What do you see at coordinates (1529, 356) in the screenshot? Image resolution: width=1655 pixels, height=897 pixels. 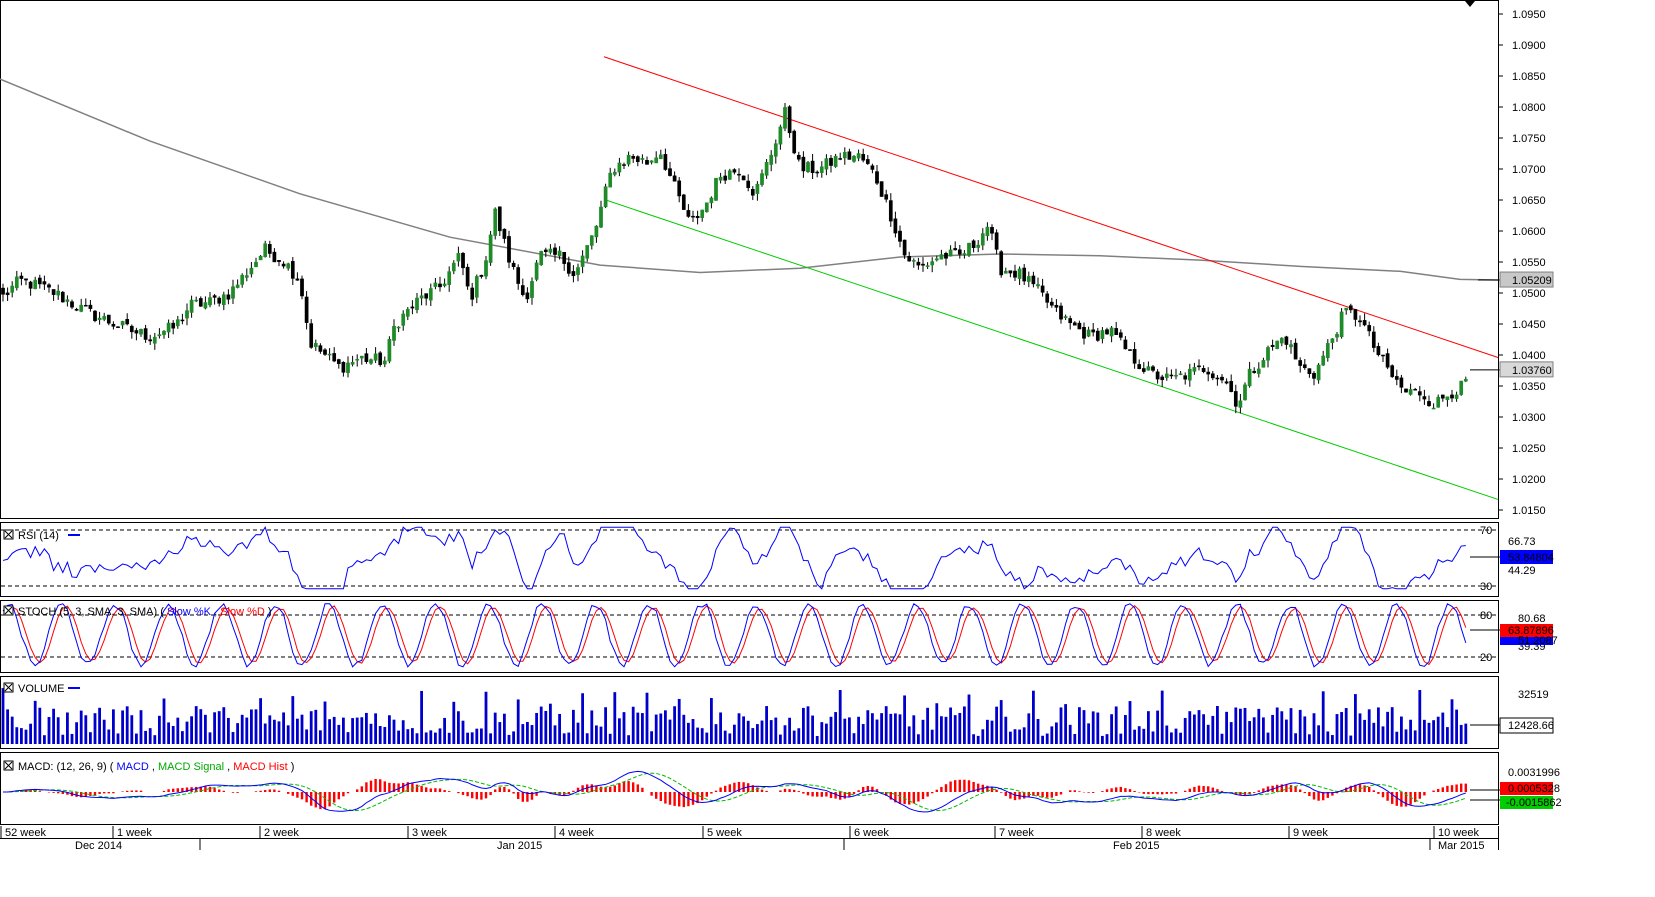 I see `price-tick-label: 1.0400` at bounding box center [1529, 356].